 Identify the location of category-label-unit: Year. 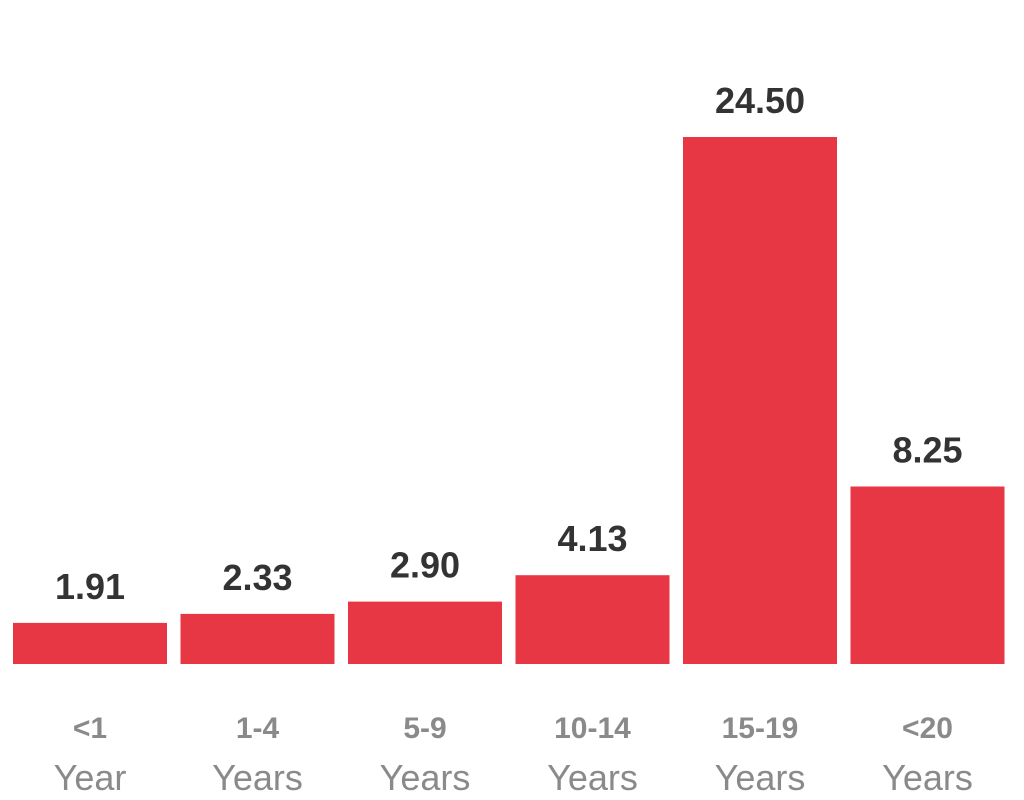
(90, 777).